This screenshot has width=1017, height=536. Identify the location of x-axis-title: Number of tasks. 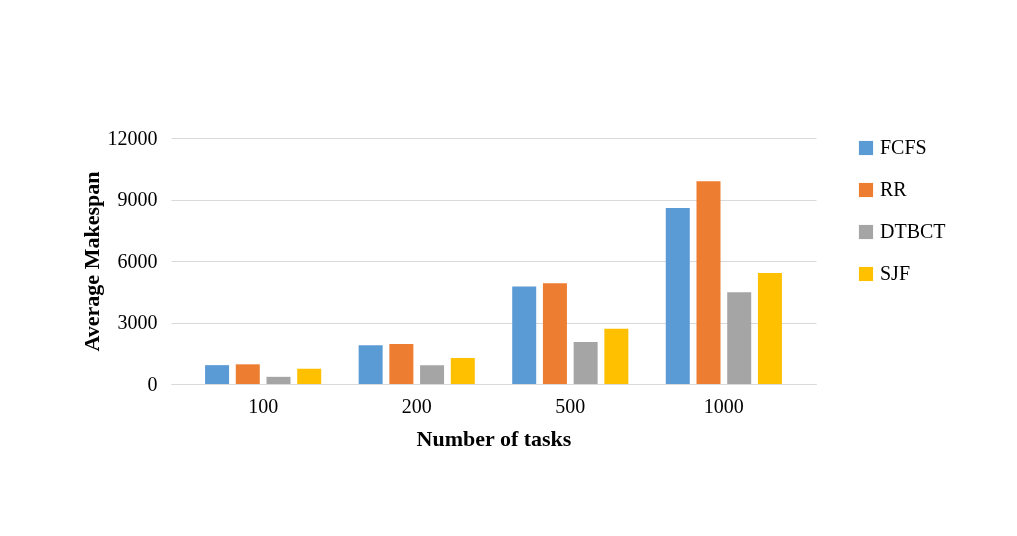
(494, 438).